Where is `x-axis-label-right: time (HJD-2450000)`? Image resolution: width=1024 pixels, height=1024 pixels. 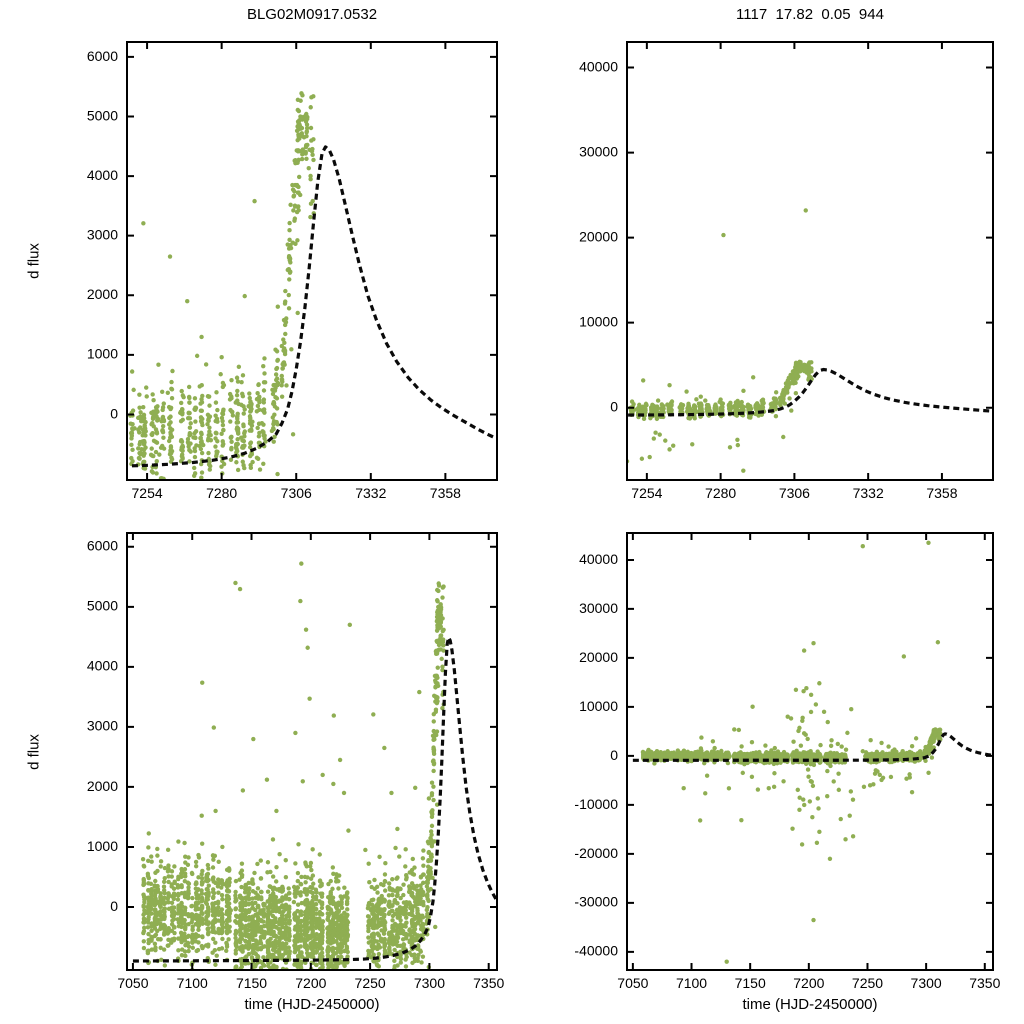
x-axis-label-right: time (HJD-2450000) is located at coordinates (810, 1004).